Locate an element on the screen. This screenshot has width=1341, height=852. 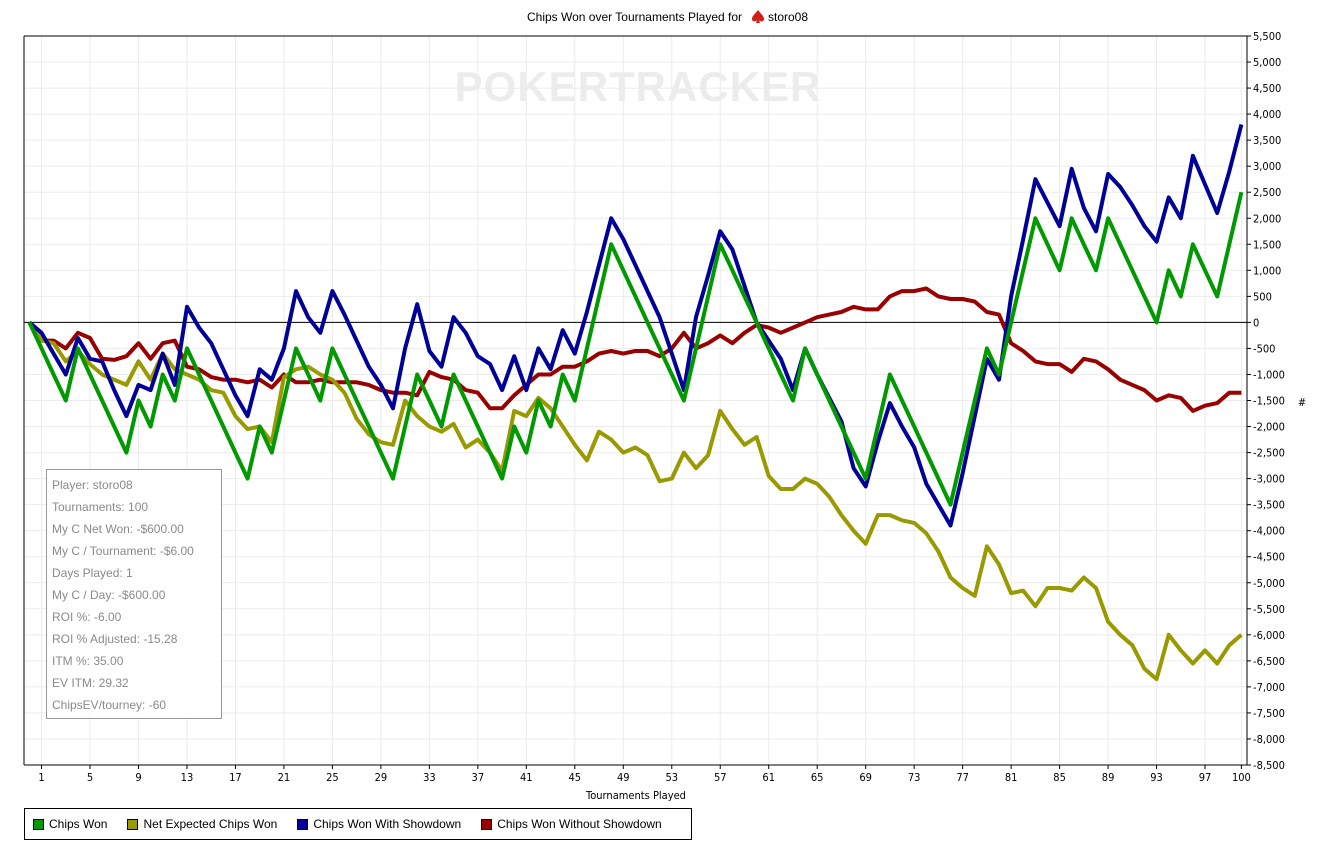
x-tick-label: 61 is located at coordinates (768, 777).